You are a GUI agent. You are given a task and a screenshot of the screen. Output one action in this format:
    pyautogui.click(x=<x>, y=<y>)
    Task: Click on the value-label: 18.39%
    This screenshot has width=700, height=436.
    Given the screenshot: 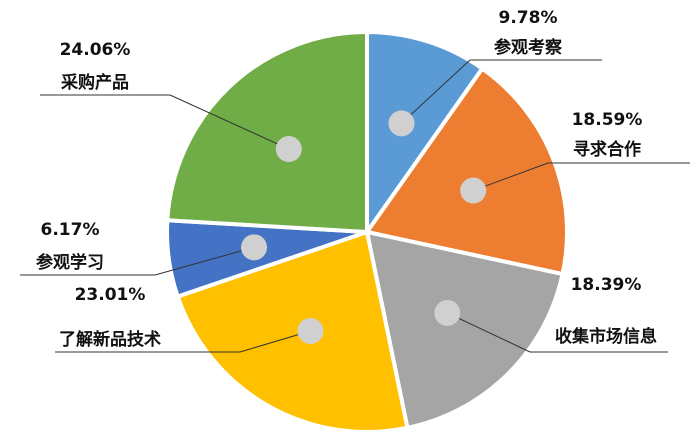 What is the action you would take?
    pyautogui.click(x=606, y=285)
    